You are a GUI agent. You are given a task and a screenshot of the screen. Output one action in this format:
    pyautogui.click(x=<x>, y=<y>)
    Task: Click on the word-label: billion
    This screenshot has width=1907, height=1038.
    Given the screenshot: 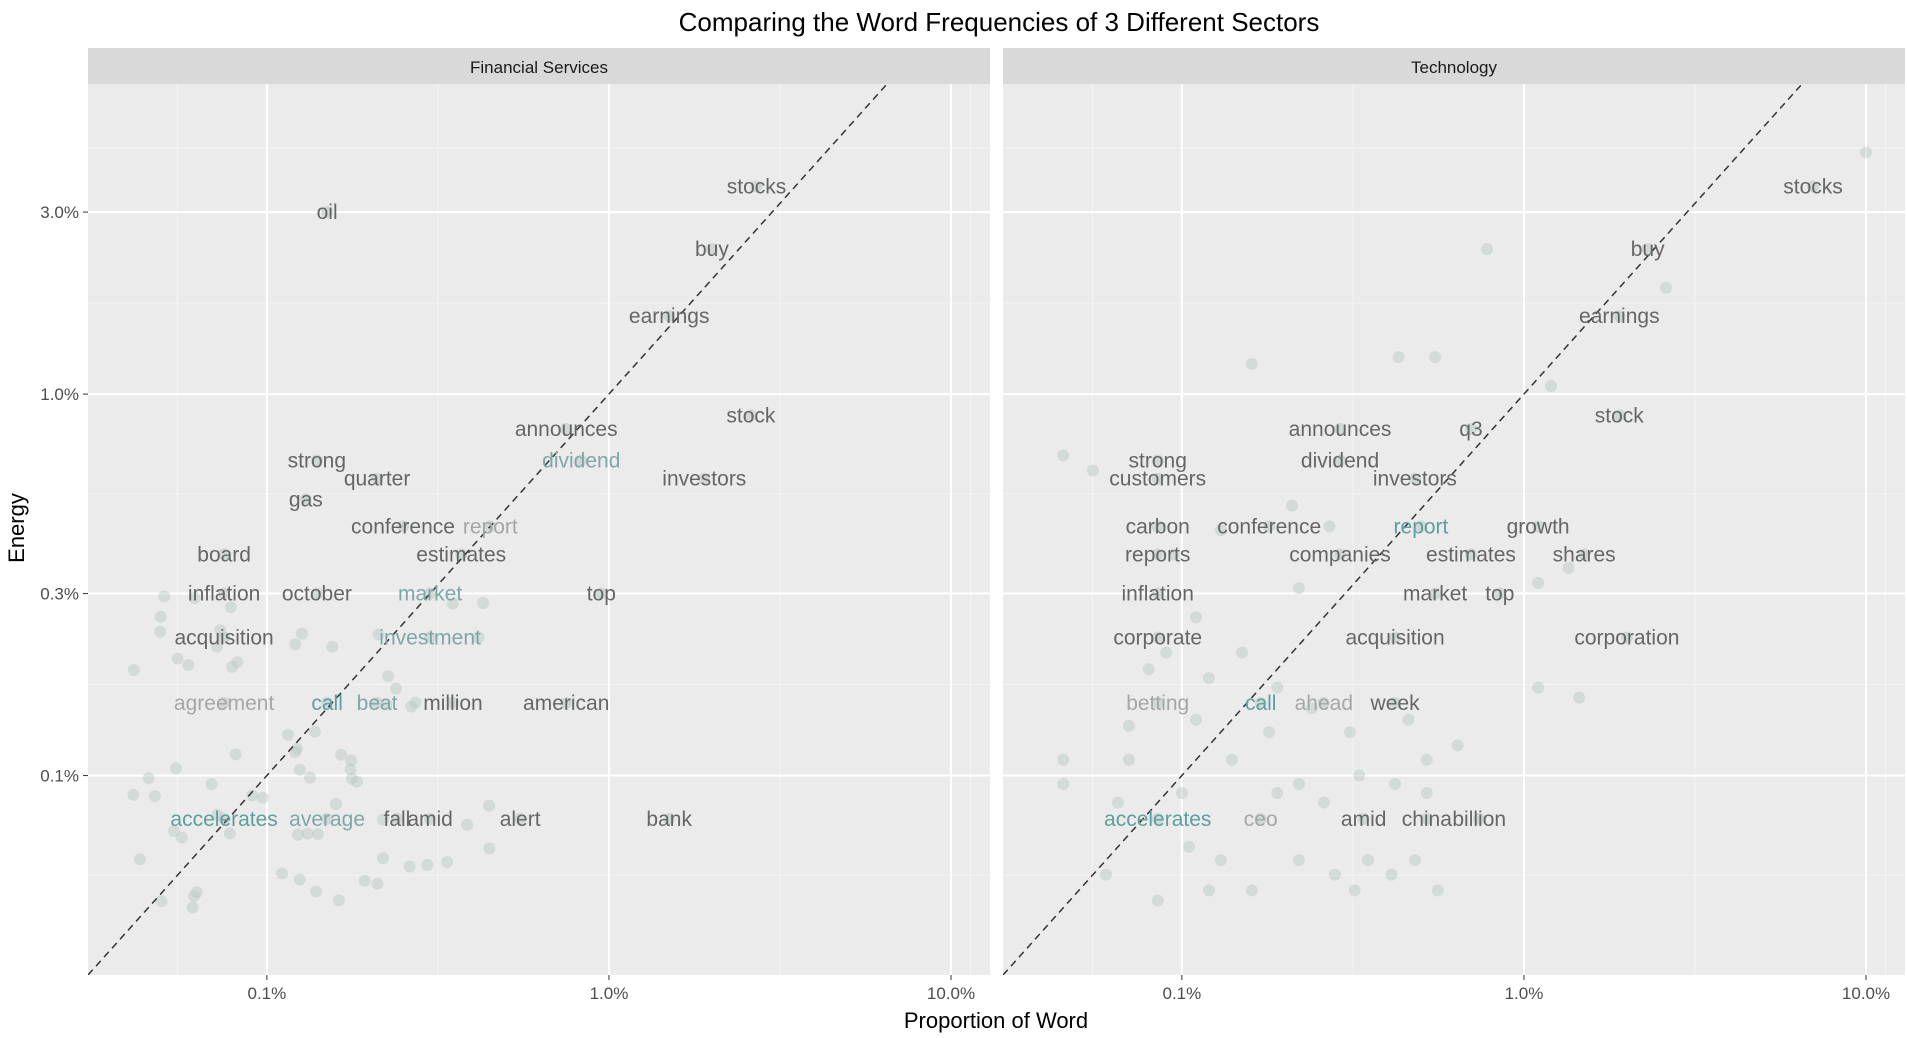 What is the action you would take?
    pyautogui.click(x=1479, y=819)
    